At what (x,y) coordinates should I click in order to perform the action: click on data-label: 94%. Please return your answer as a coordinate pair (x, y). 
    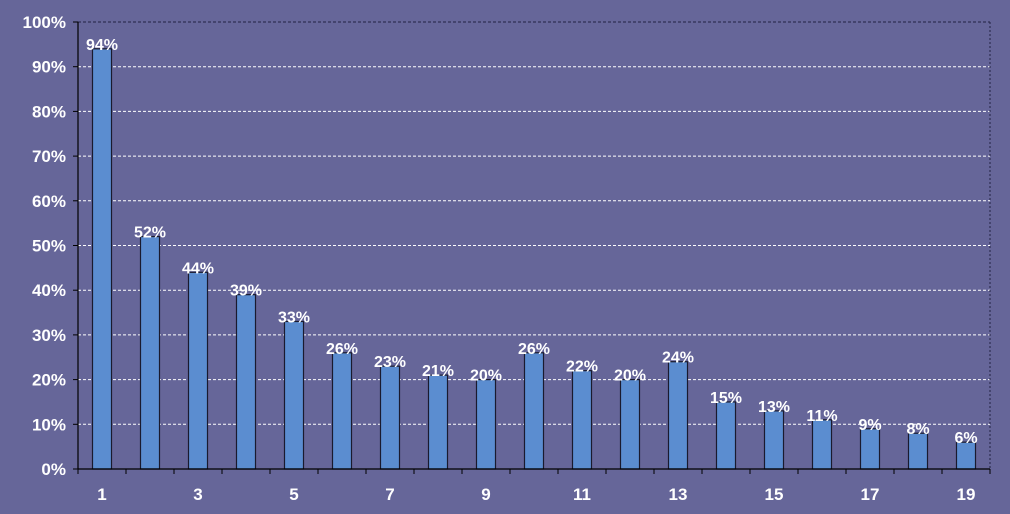
    Looking at the image, I should click on (102, 45).